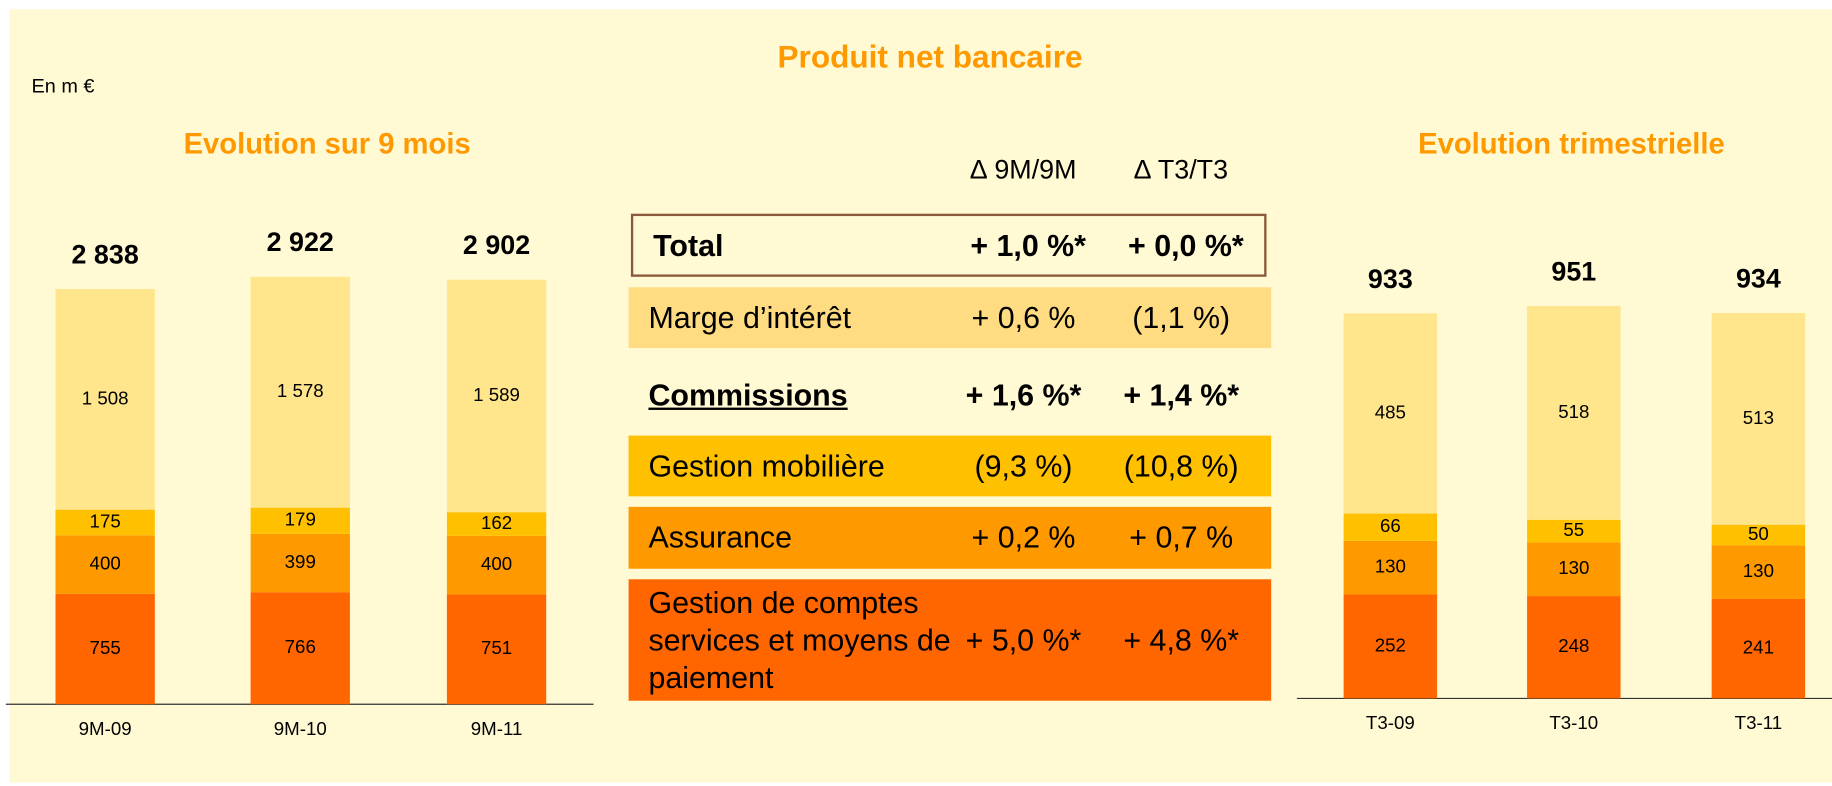 This screenshot has width=1832, height=786. What do you see at coordinates (1181, 169) in the screenshot?
I see `column-header: ∆ T3/T3` at bounding box center [1181, 169].